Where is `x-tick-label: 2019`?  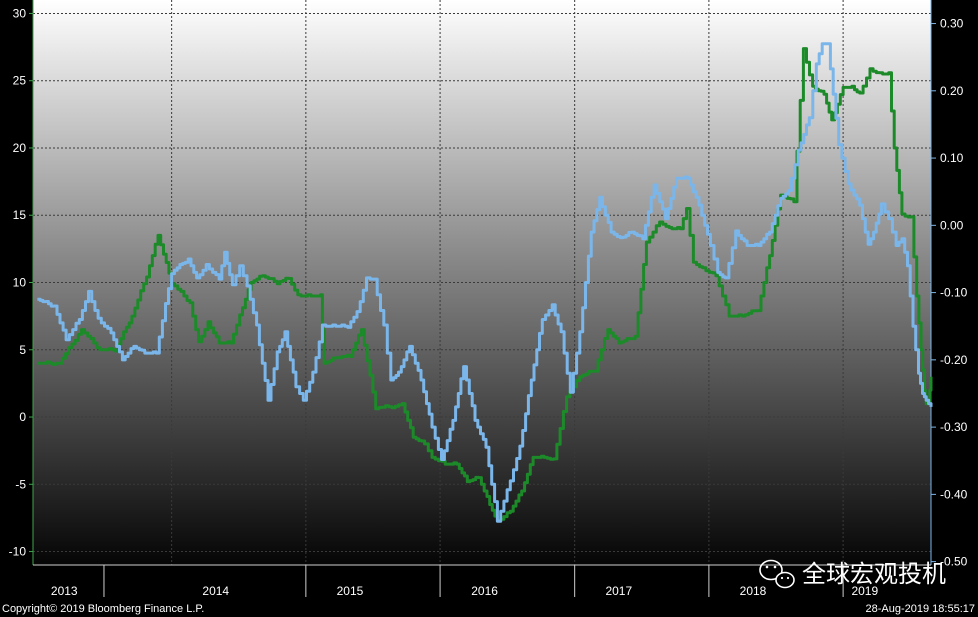
x-tick-label: 2019 is located at coordinates (864, 591).